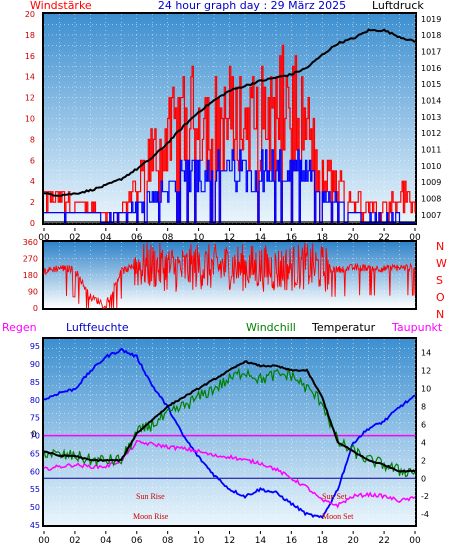 This screenshot has width=462, height=550. What do you see at coordinates (35, 471) in the screenshot?
I see `humidity-tick-label: 60` at bounding box center [35, 471].